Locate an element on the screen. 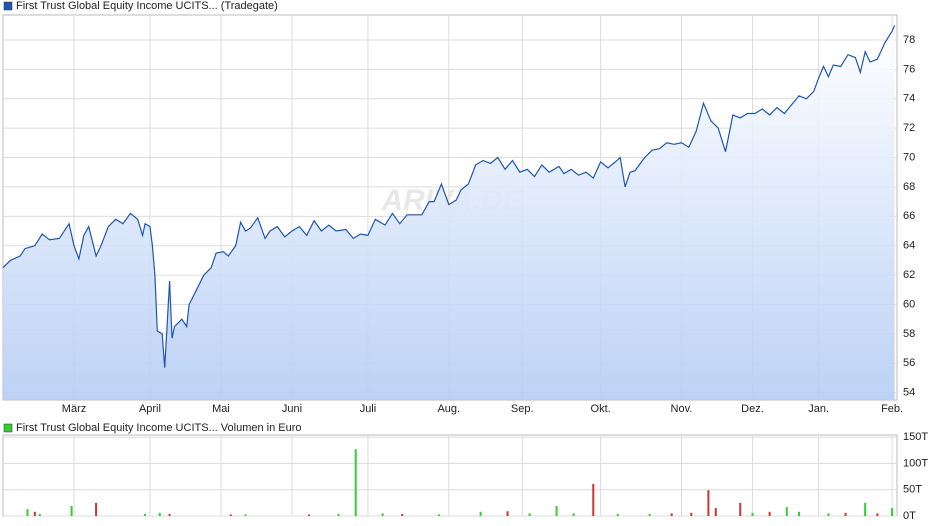 The image size is (940, 526). y-tick-label: 56 is located at coordinates (909, 363).